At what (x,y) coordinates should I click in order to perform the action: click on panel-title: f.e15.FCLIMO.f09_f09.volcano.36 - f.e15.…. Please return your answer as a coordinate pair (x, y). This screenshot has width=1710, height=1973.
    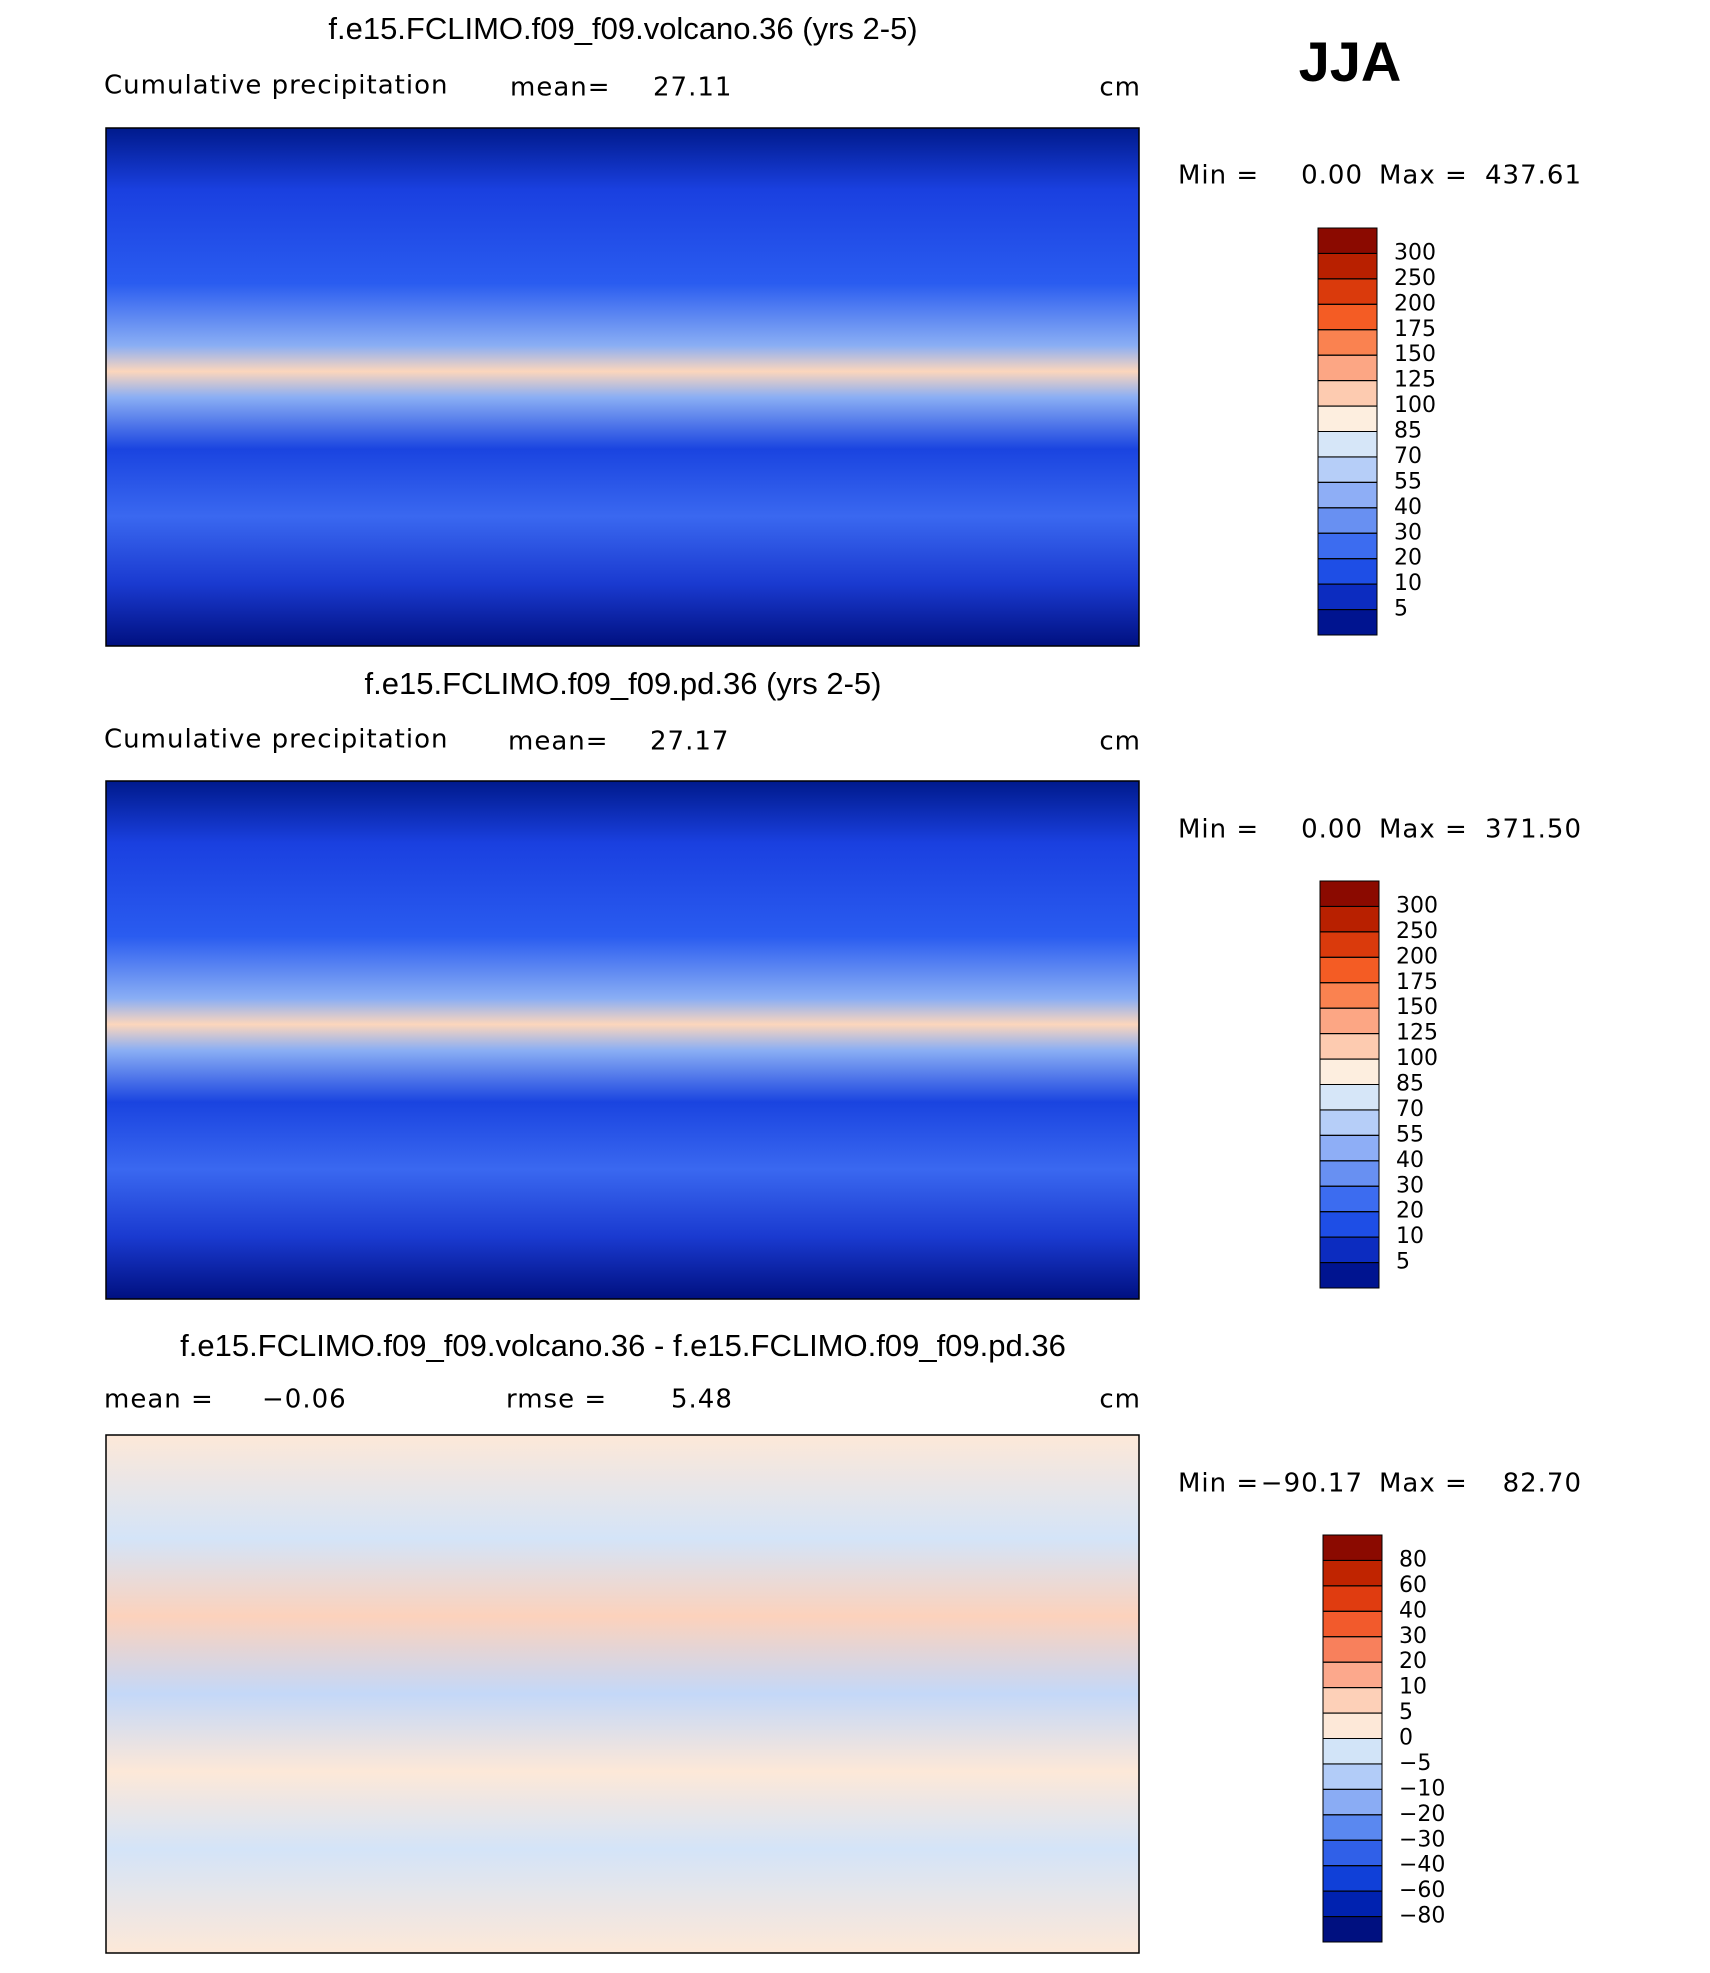
    Looking at the image, I should click on (623, 1345).